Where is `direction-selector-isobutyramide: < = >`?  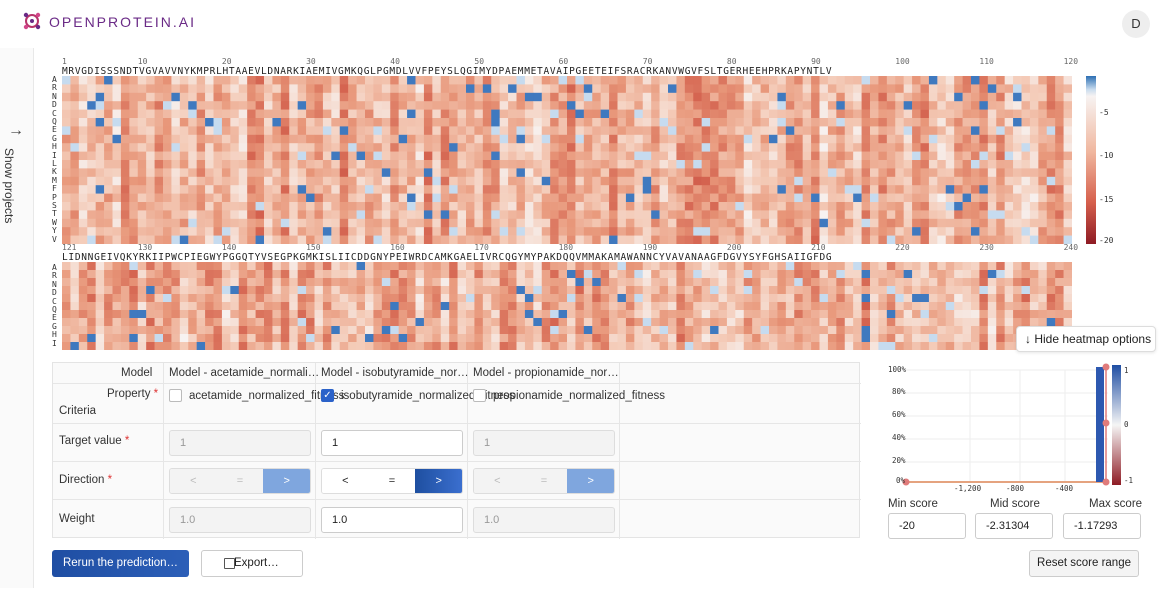 direction-selector-isobutyramide: < = > is located at coordinates (392, 481).